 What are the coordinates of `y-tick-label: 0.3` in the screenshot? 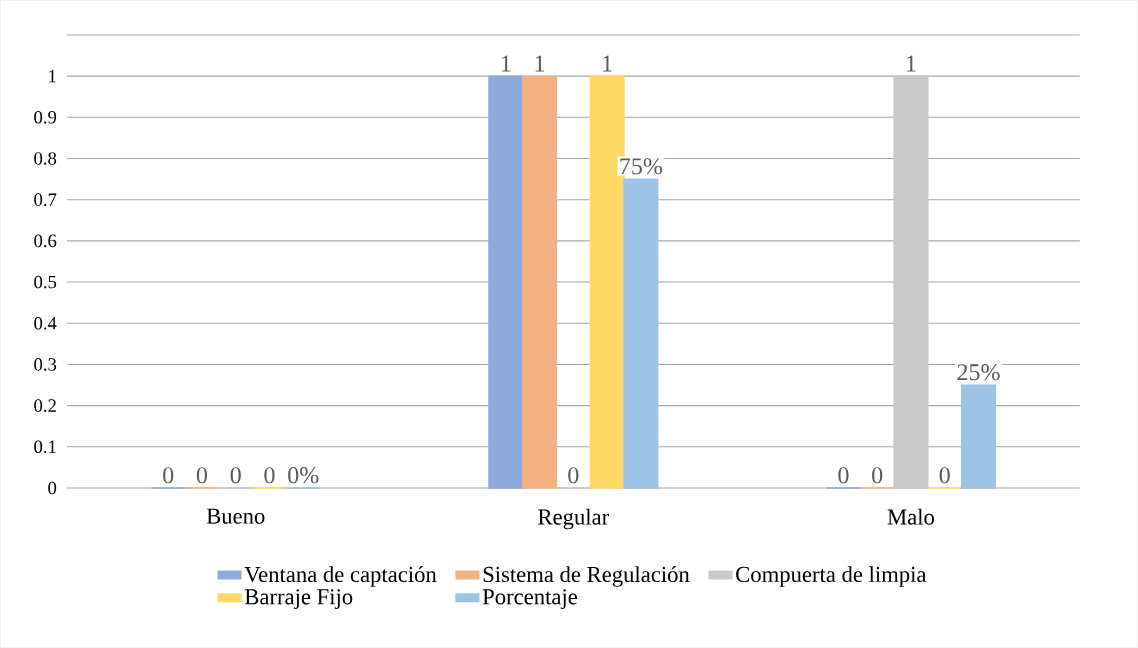 It's located at (45, 364).